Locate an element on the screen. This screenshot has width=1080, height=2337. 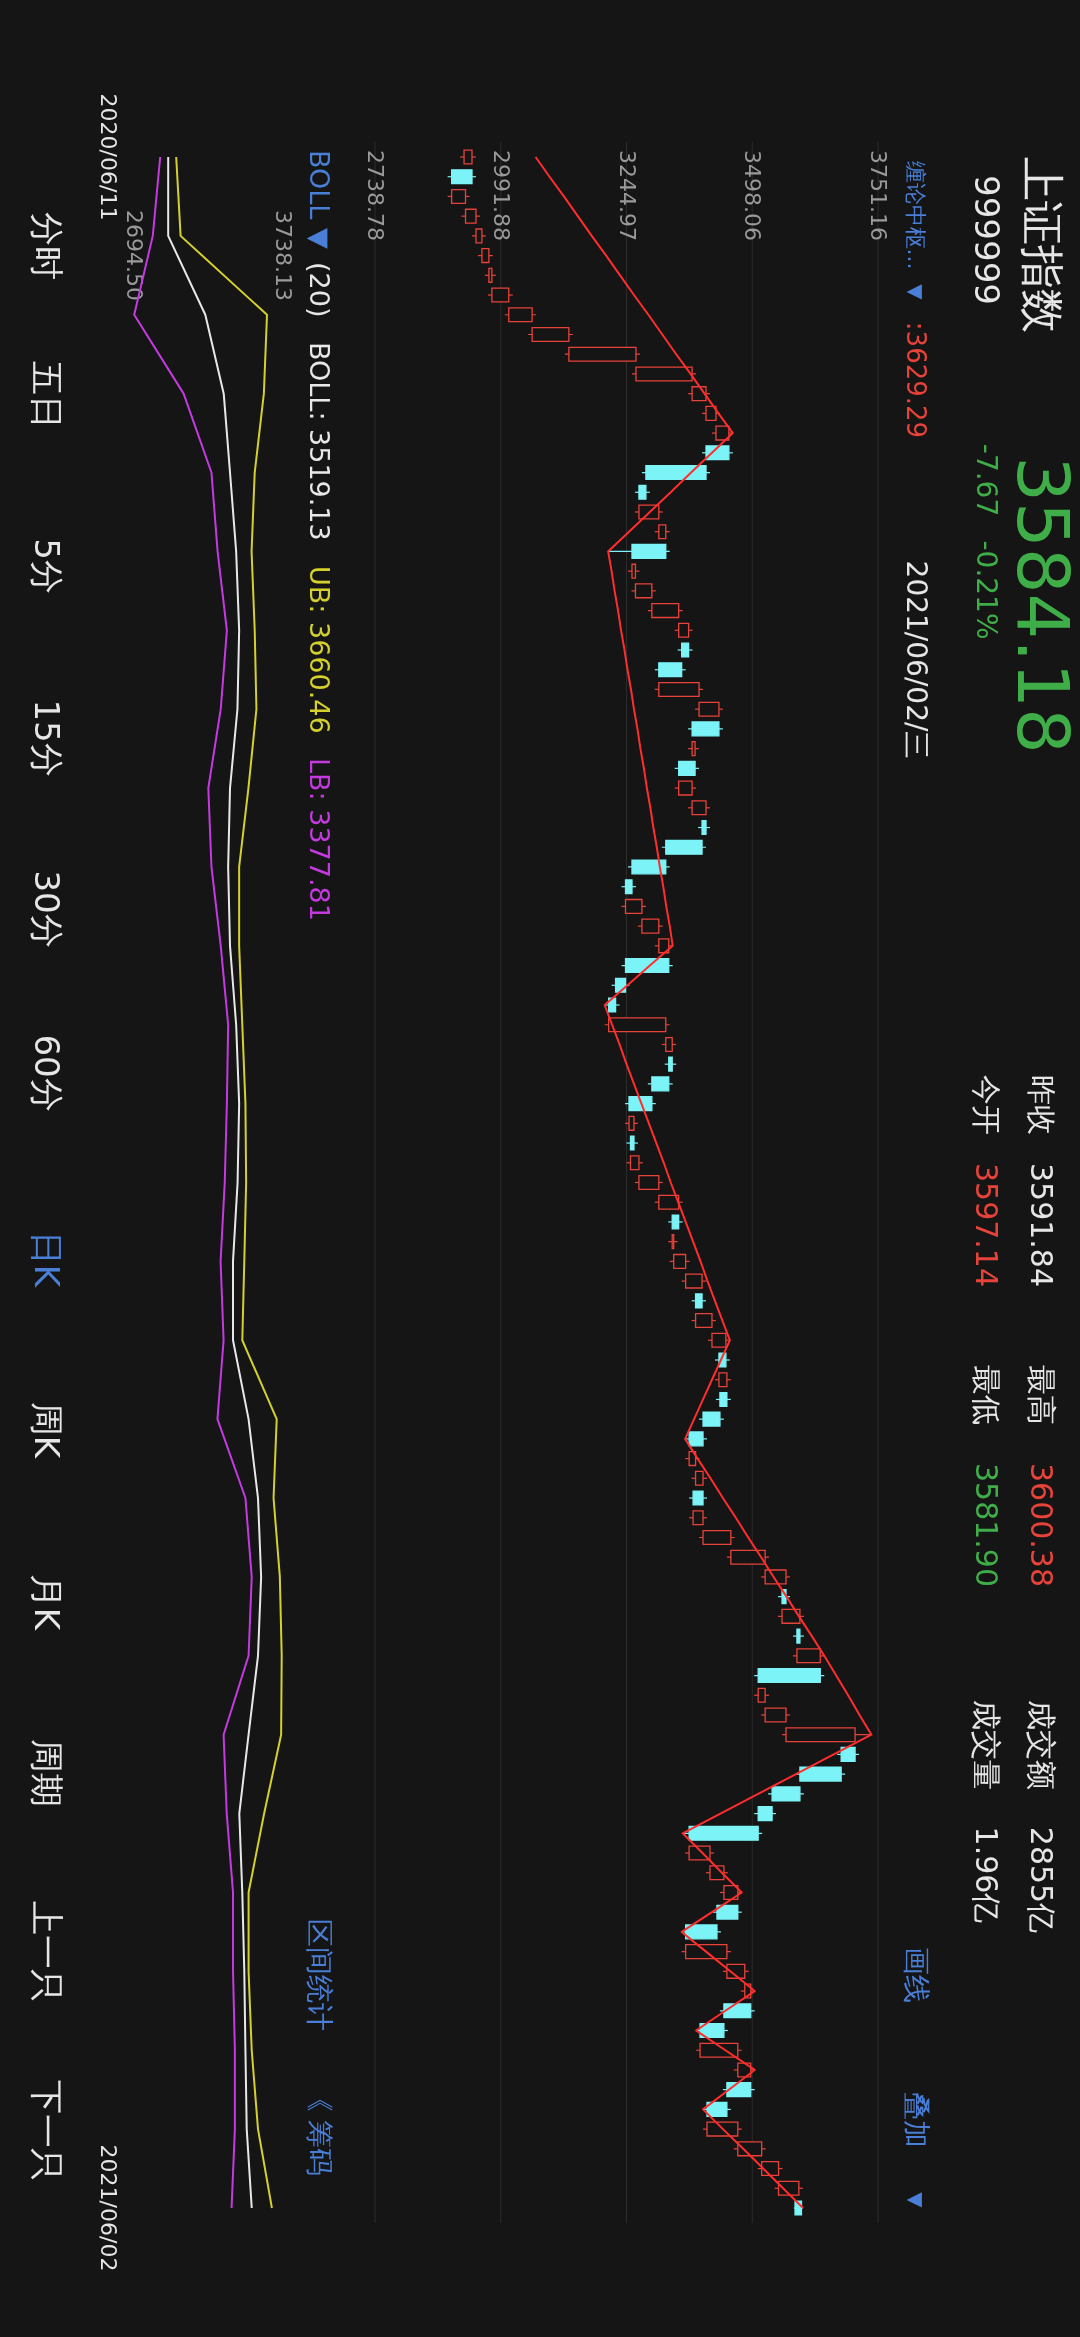
text: -0.21% is located at coordinates (986, 590).